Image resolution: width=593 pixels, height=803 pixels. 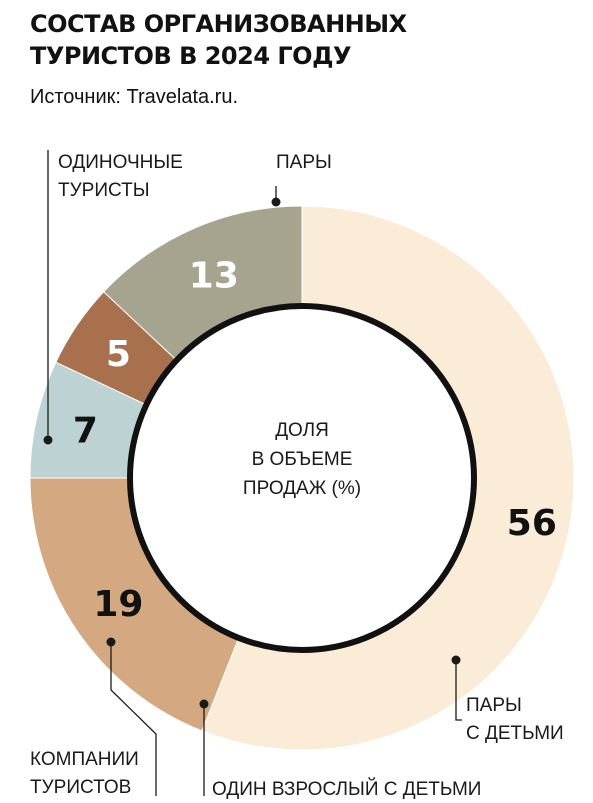 I want to click on slice-category-label-5: ОДИНОЧНЫЕ ТУРИСТЫ, so click(x=120, y=176).